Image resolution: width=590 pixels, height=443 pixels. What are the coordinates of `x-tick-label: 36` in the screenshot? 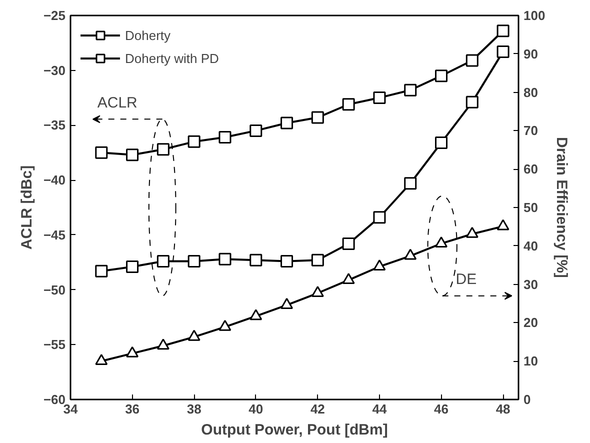 It's located at (132, 409).